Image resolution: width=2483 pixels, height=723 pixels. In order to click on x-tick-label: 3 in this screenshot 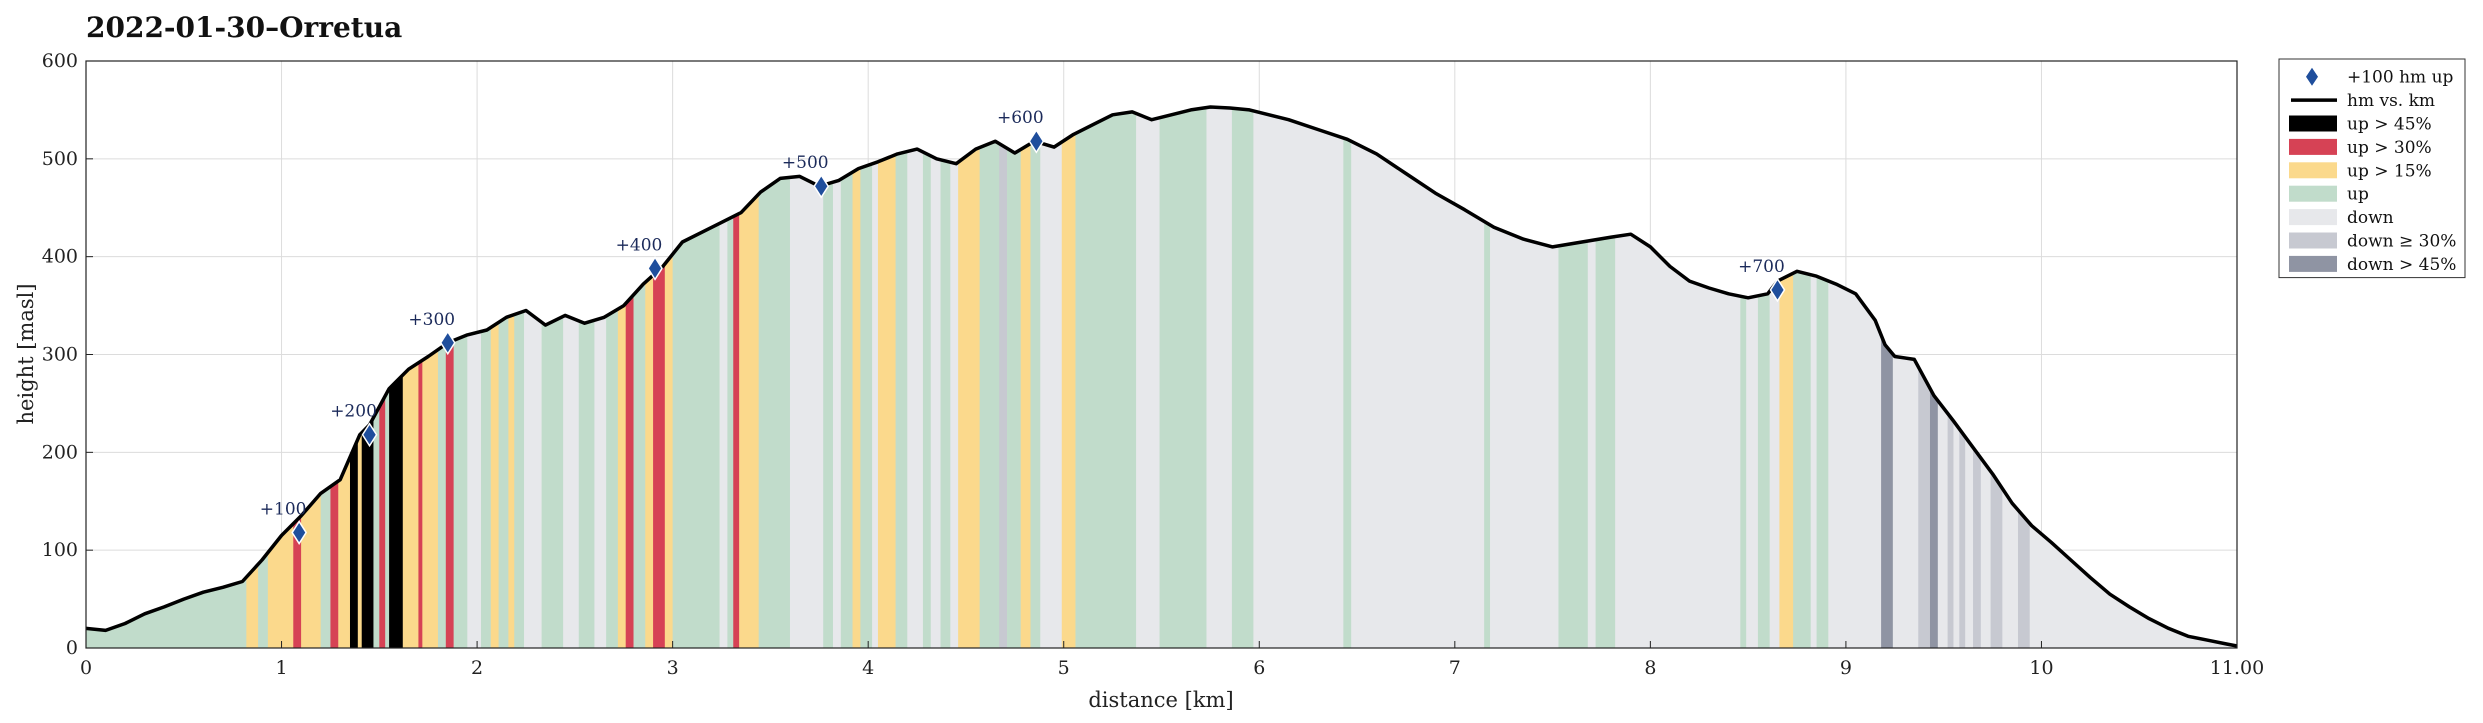, I will do `click(673, 668)`.